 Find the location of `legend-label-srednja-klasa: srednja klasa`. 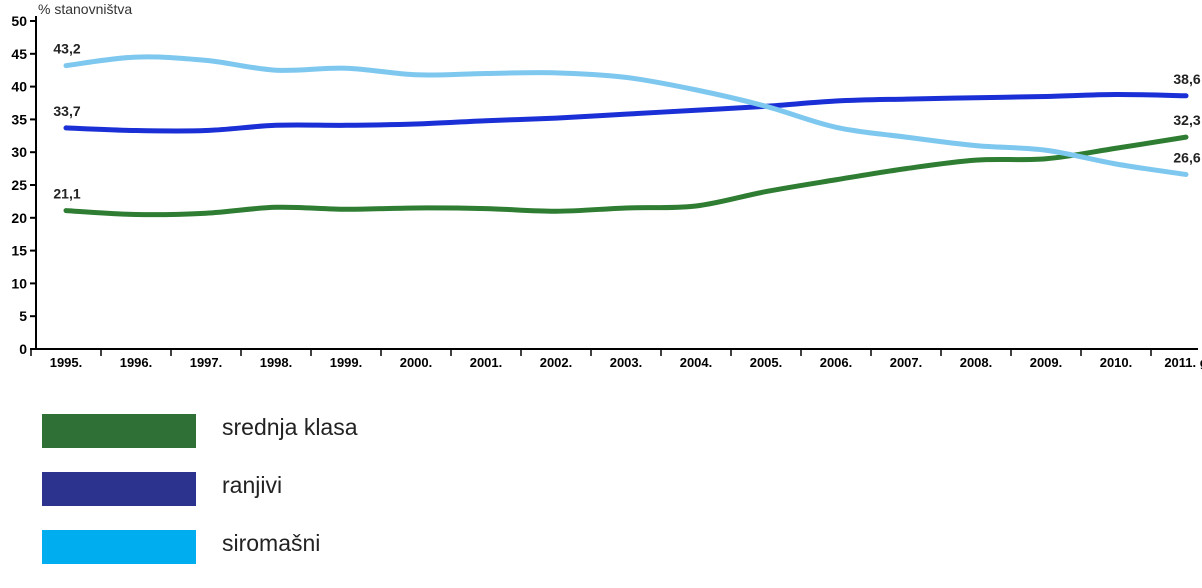

legend-label-srednja-klasa: srednja klasa is located at coordinates (290, 427).